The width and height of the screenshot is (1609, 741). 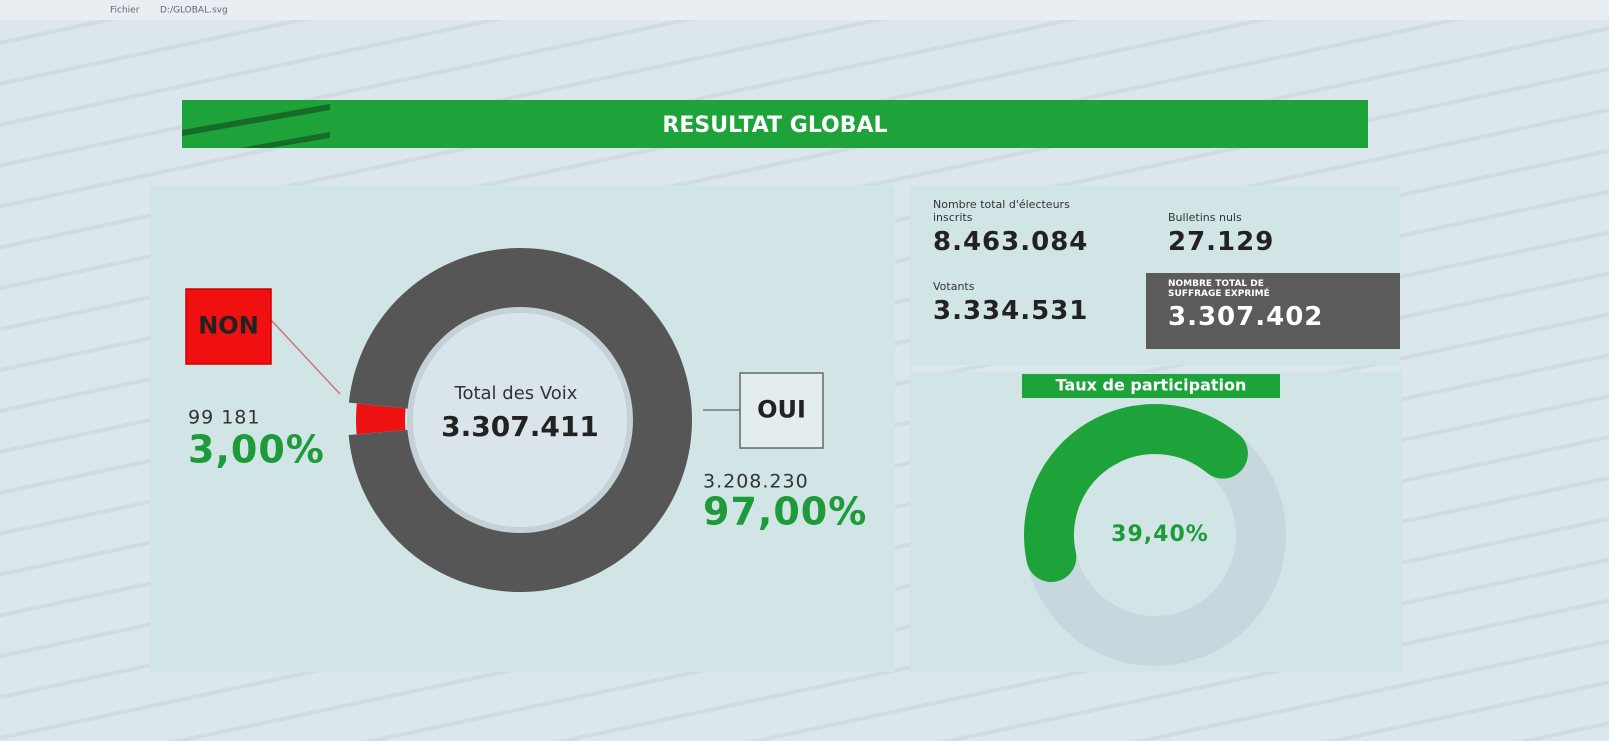 I want to click on percent-label: 3,00%, so click(x=256, y=450).